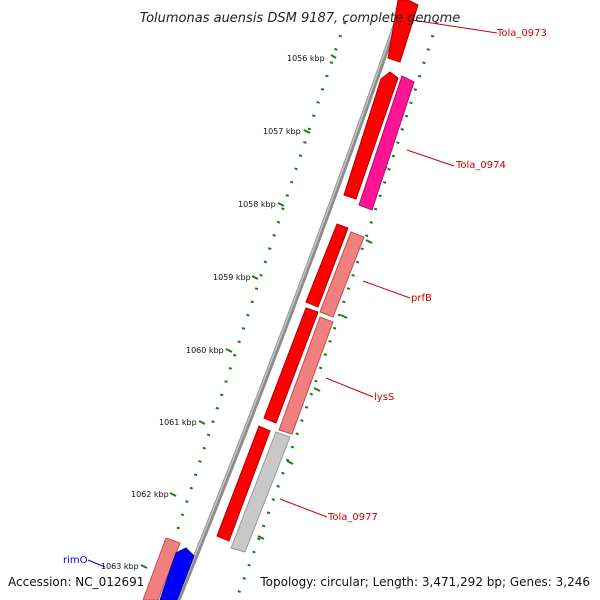  What do you see at coordinates (352, 517) in the screenshot?
I see `gene-label-tola0977: Tola_0977` at bounding box center [352, 517].